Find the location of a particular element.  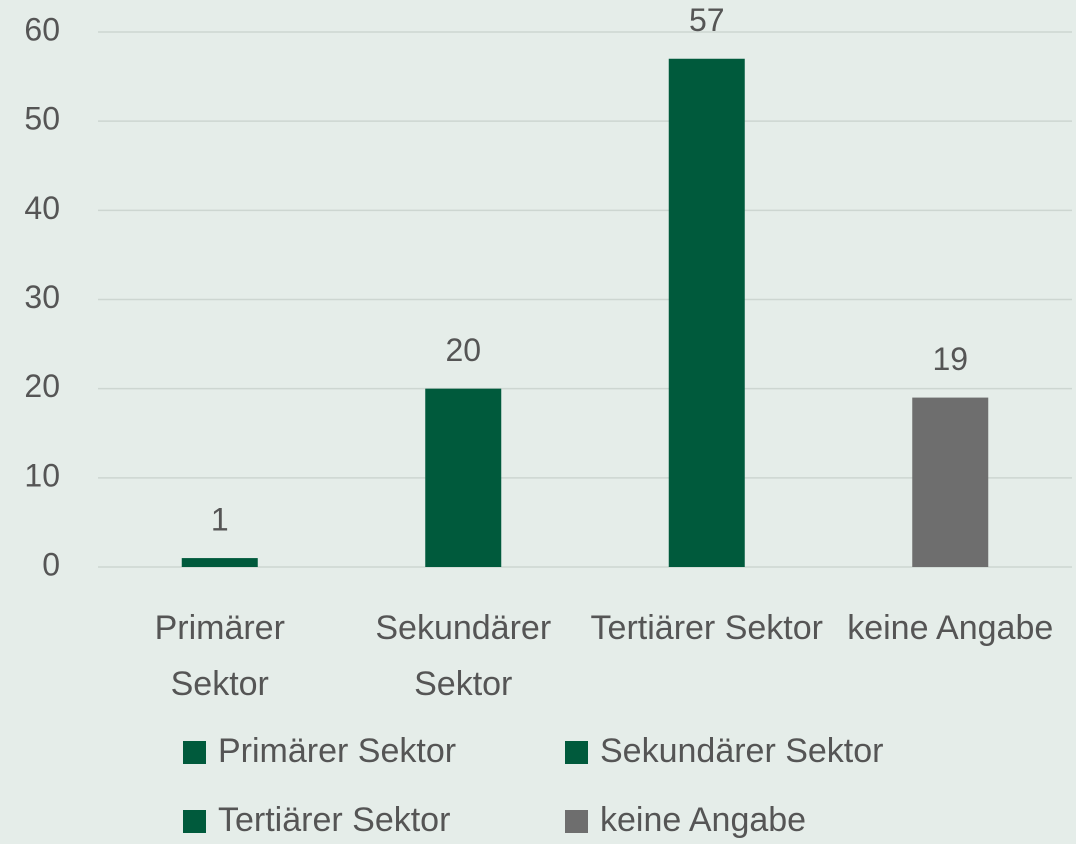

legend-label: keine Angabe is located at coordinates (703, 820).